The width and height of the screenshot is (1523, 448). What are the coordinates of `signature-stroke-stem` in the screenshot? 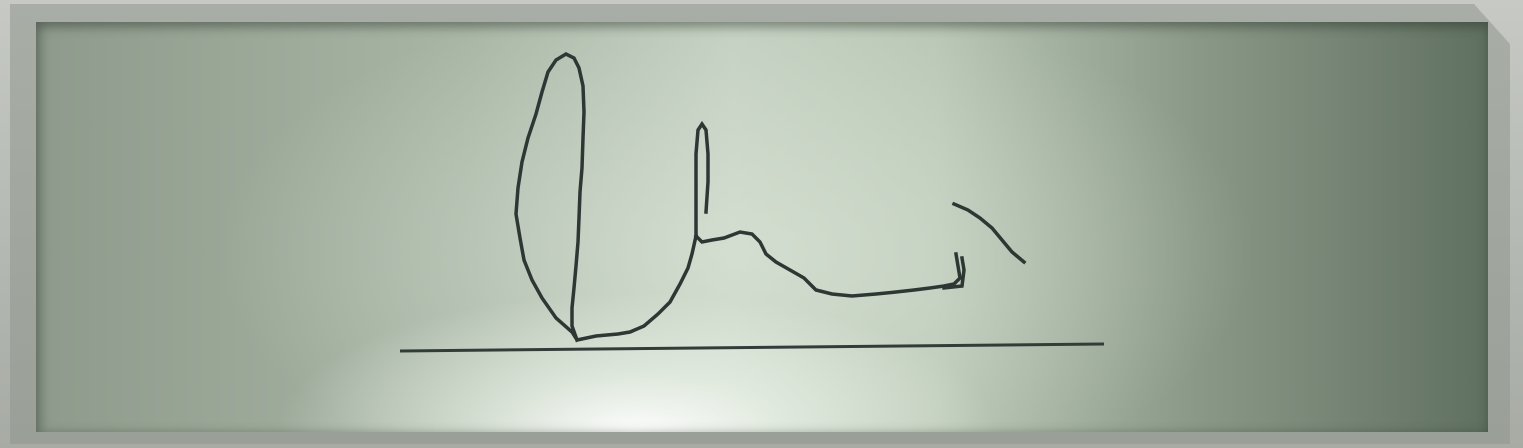 It's located at (827, 209).